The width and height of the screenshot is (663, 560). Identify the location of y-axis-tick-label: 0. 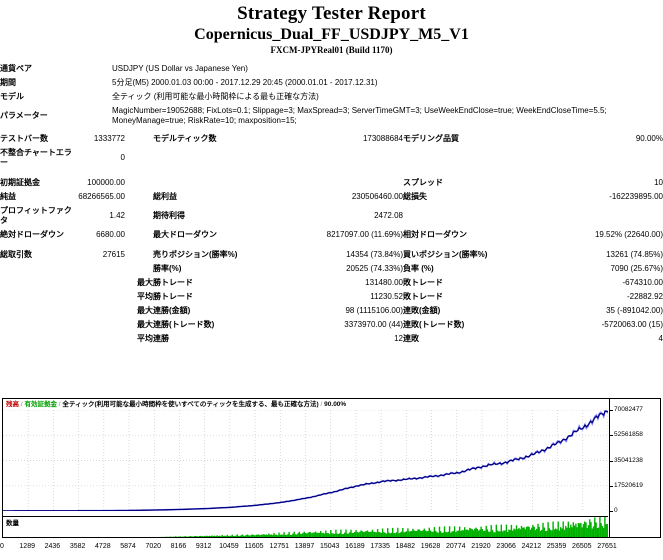
(616, 510).